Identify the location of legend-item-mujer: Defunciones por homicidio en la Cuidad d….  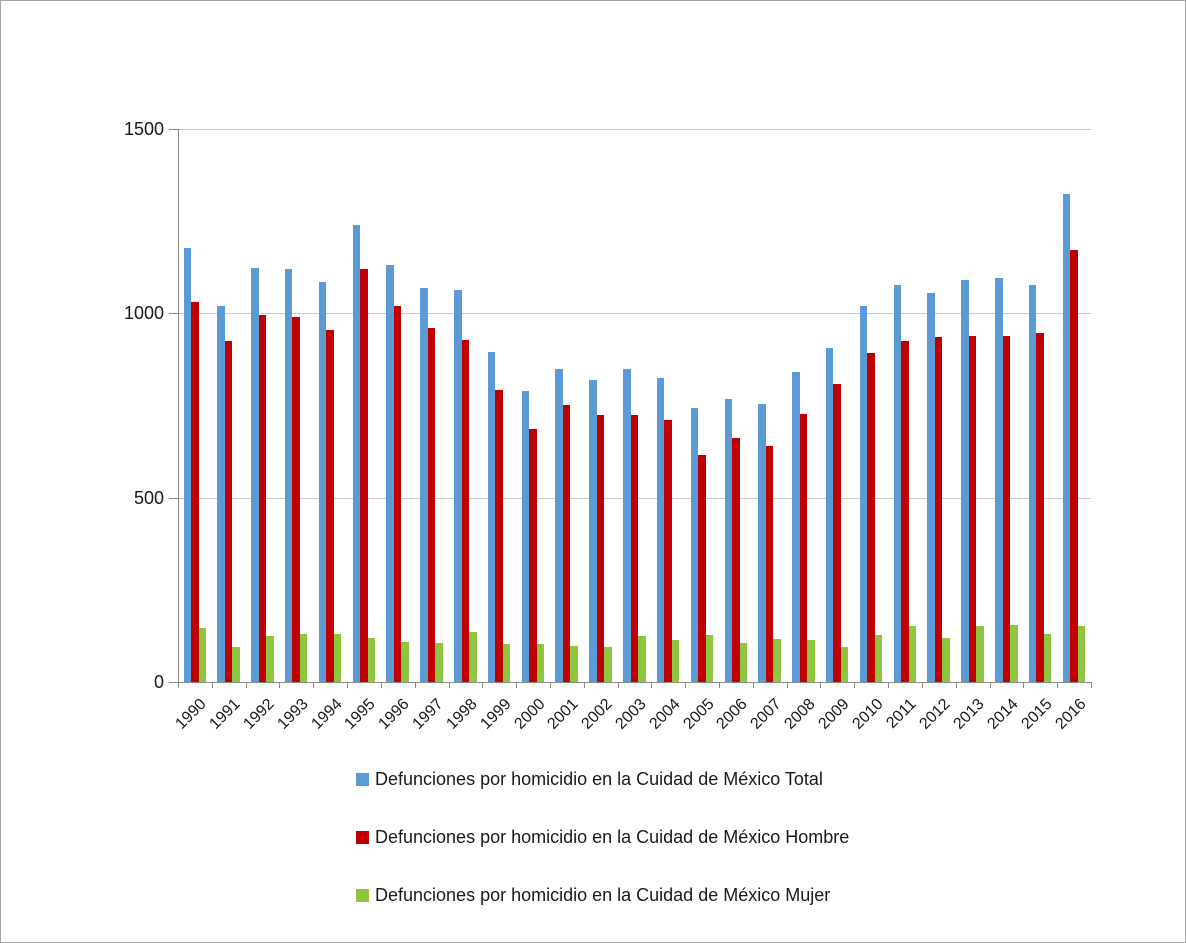
(593, 895).